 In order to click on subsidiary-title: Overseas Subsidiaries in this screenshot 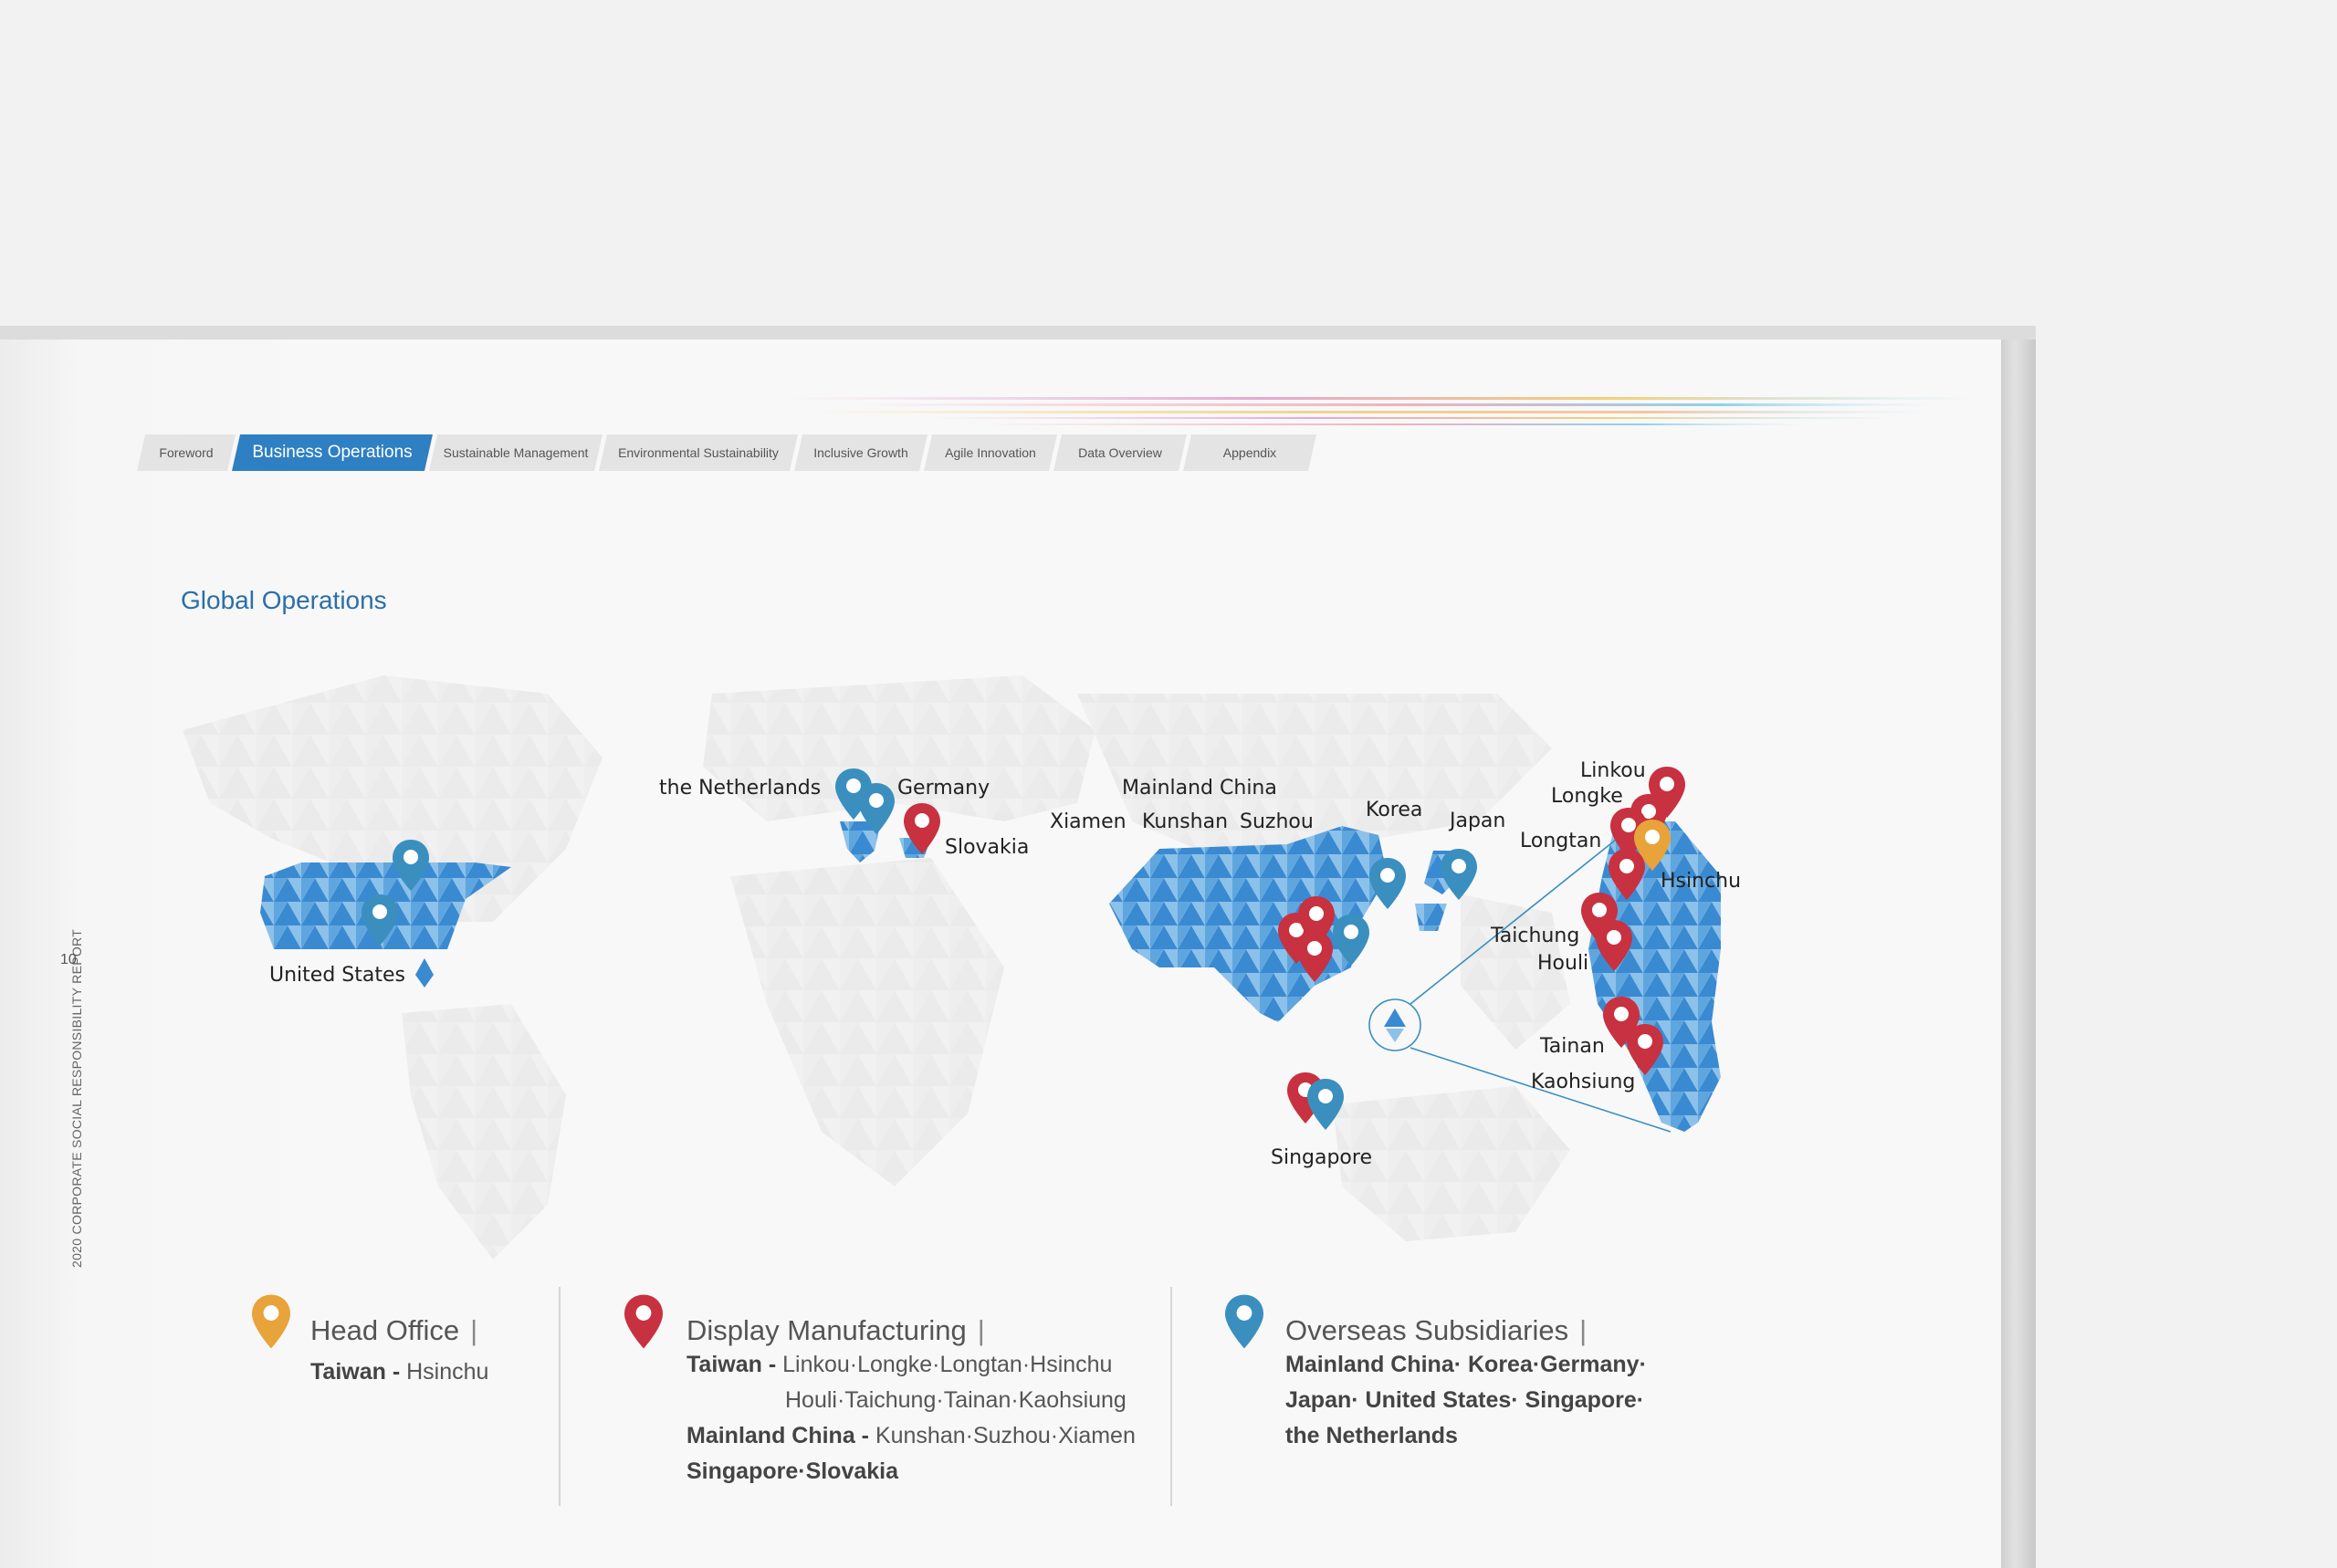, I will do `click(1427, 1330)`.